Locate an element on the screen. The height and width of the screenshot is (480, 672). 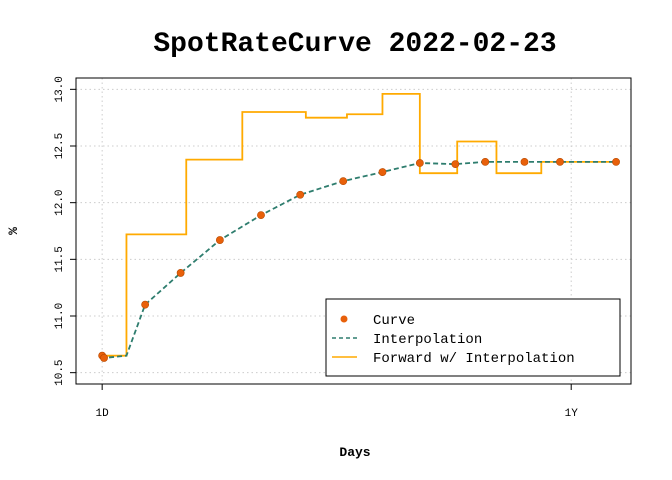
chart-title: SpotRateCurve 2022-02-23 is located at coordinates (354, 44).